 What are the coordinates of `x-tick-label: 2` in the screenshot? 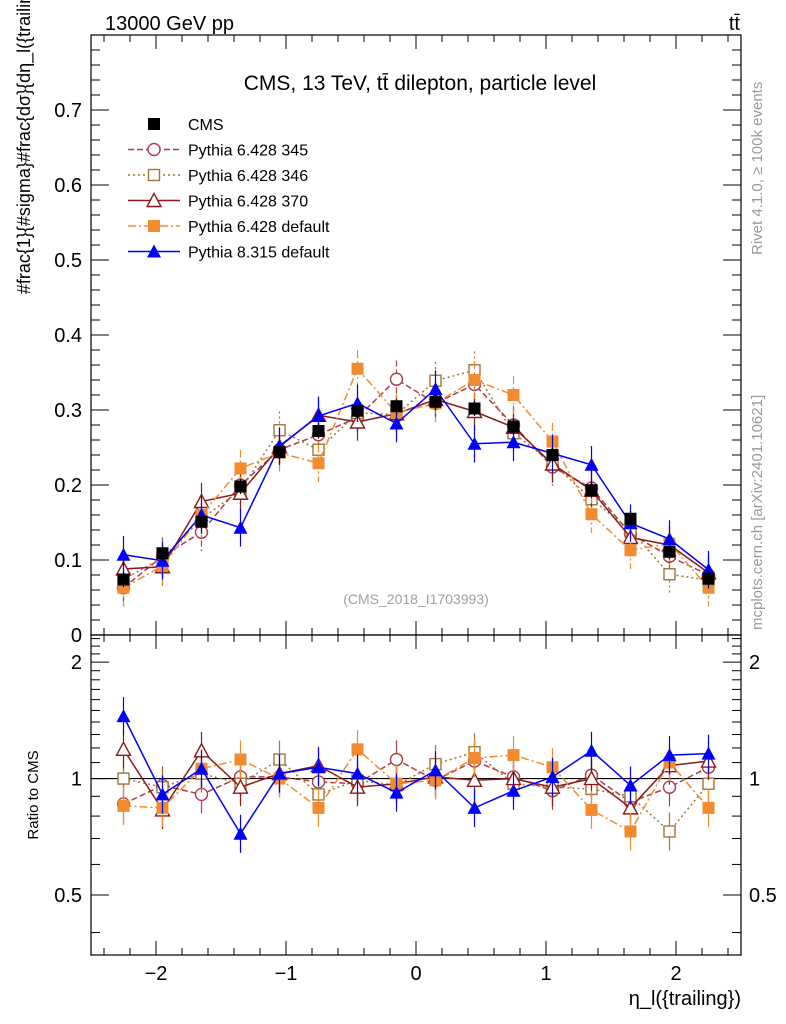 It's located at (675, 974).